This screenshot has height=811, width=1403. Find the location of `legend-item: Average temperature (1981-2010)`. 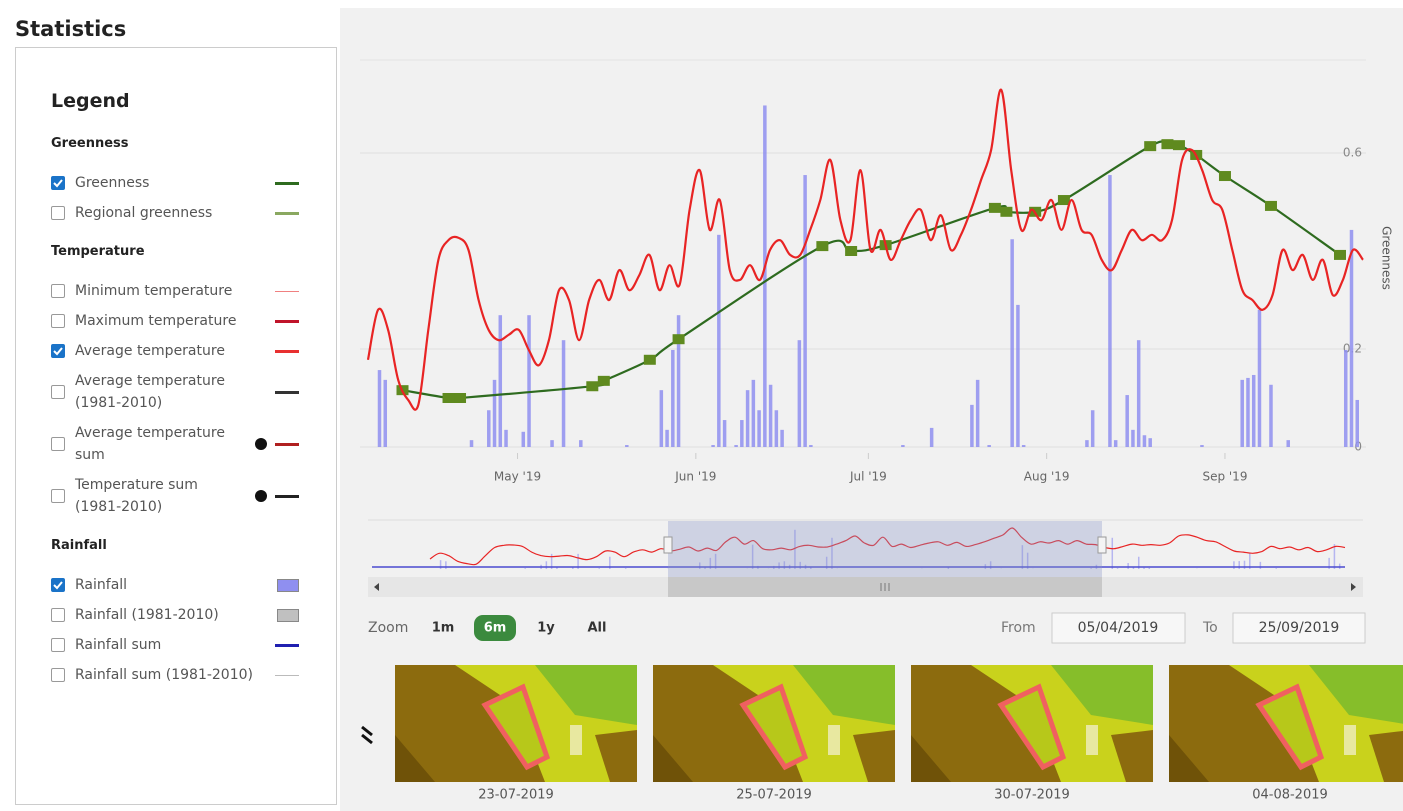

legend-item: Average temperature (1981-2010) is located at coordinates (175, 392).